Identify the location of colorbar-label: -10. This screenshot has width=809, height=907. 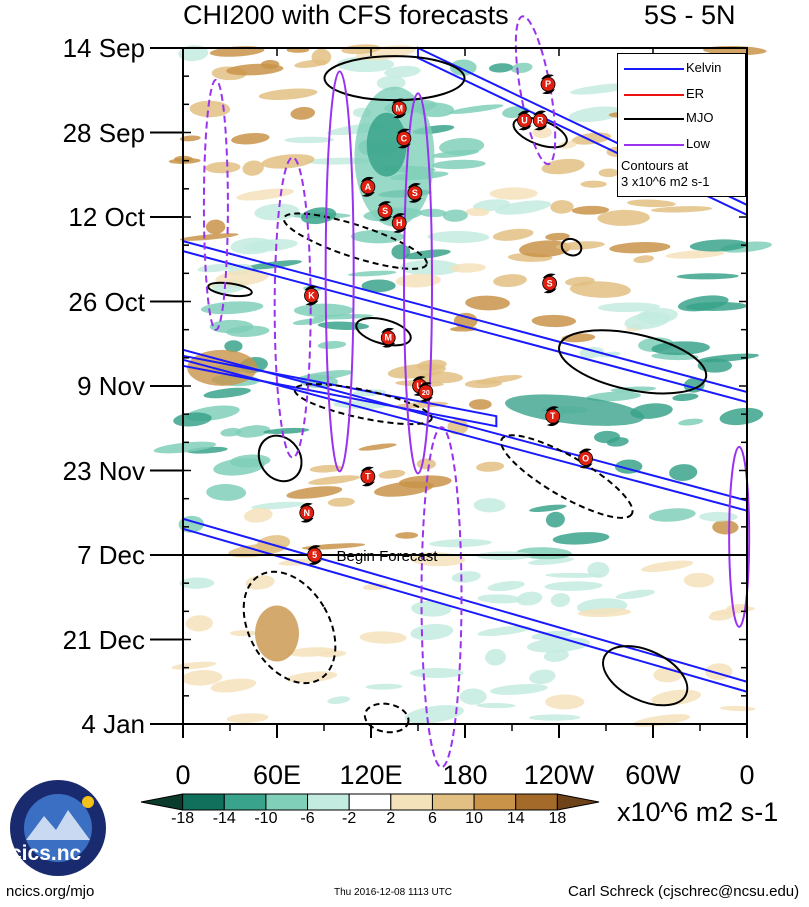
(266, 818).